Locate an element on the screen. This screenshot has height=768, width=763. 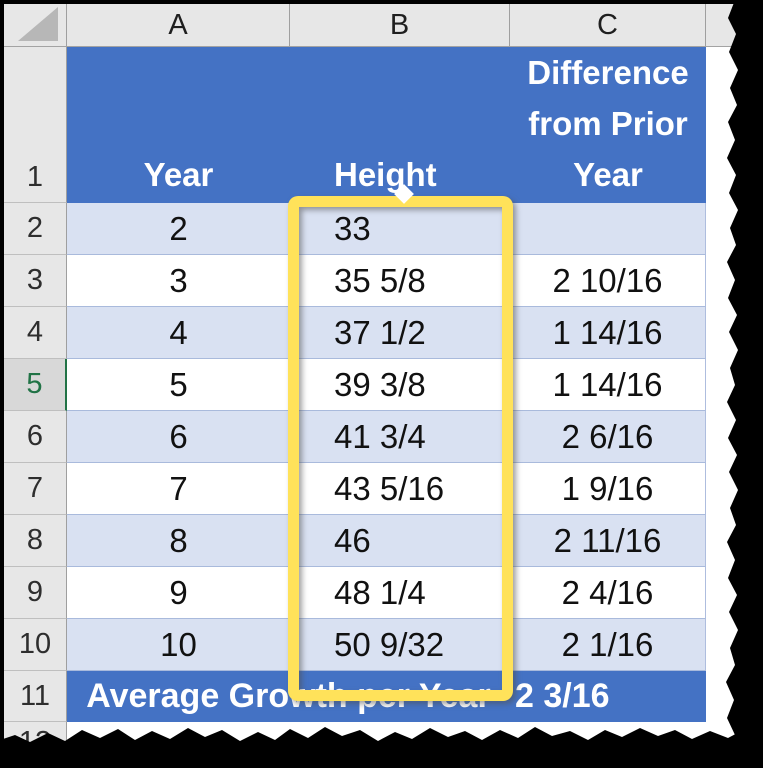
row-header-6: 6 is located at coordinates (35, 437).